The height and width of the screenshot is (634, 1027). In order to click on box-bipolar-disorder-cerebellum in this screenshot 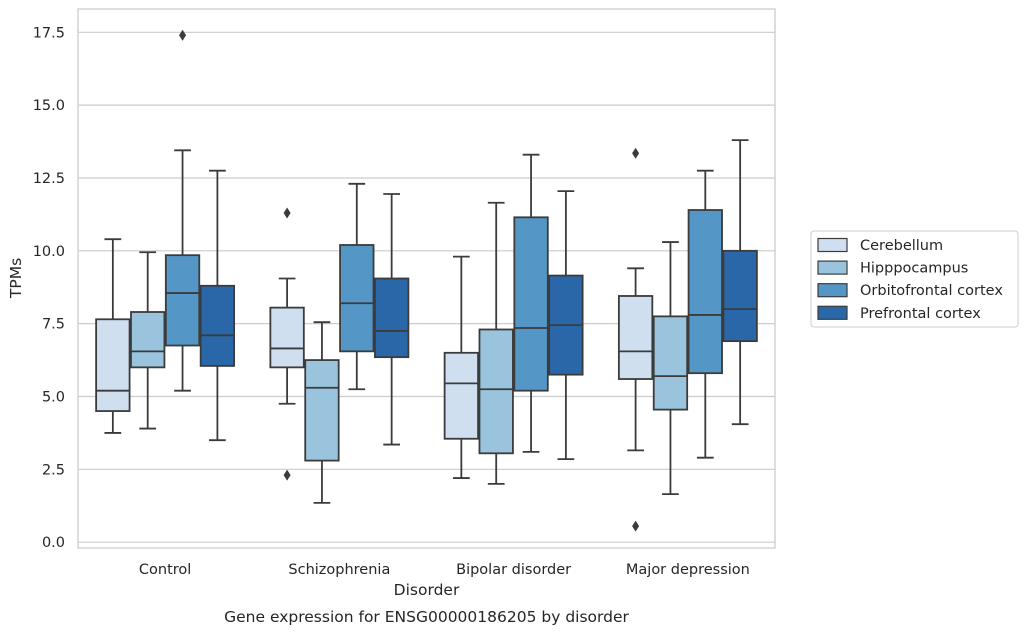, I will do `click(461, 367)`.